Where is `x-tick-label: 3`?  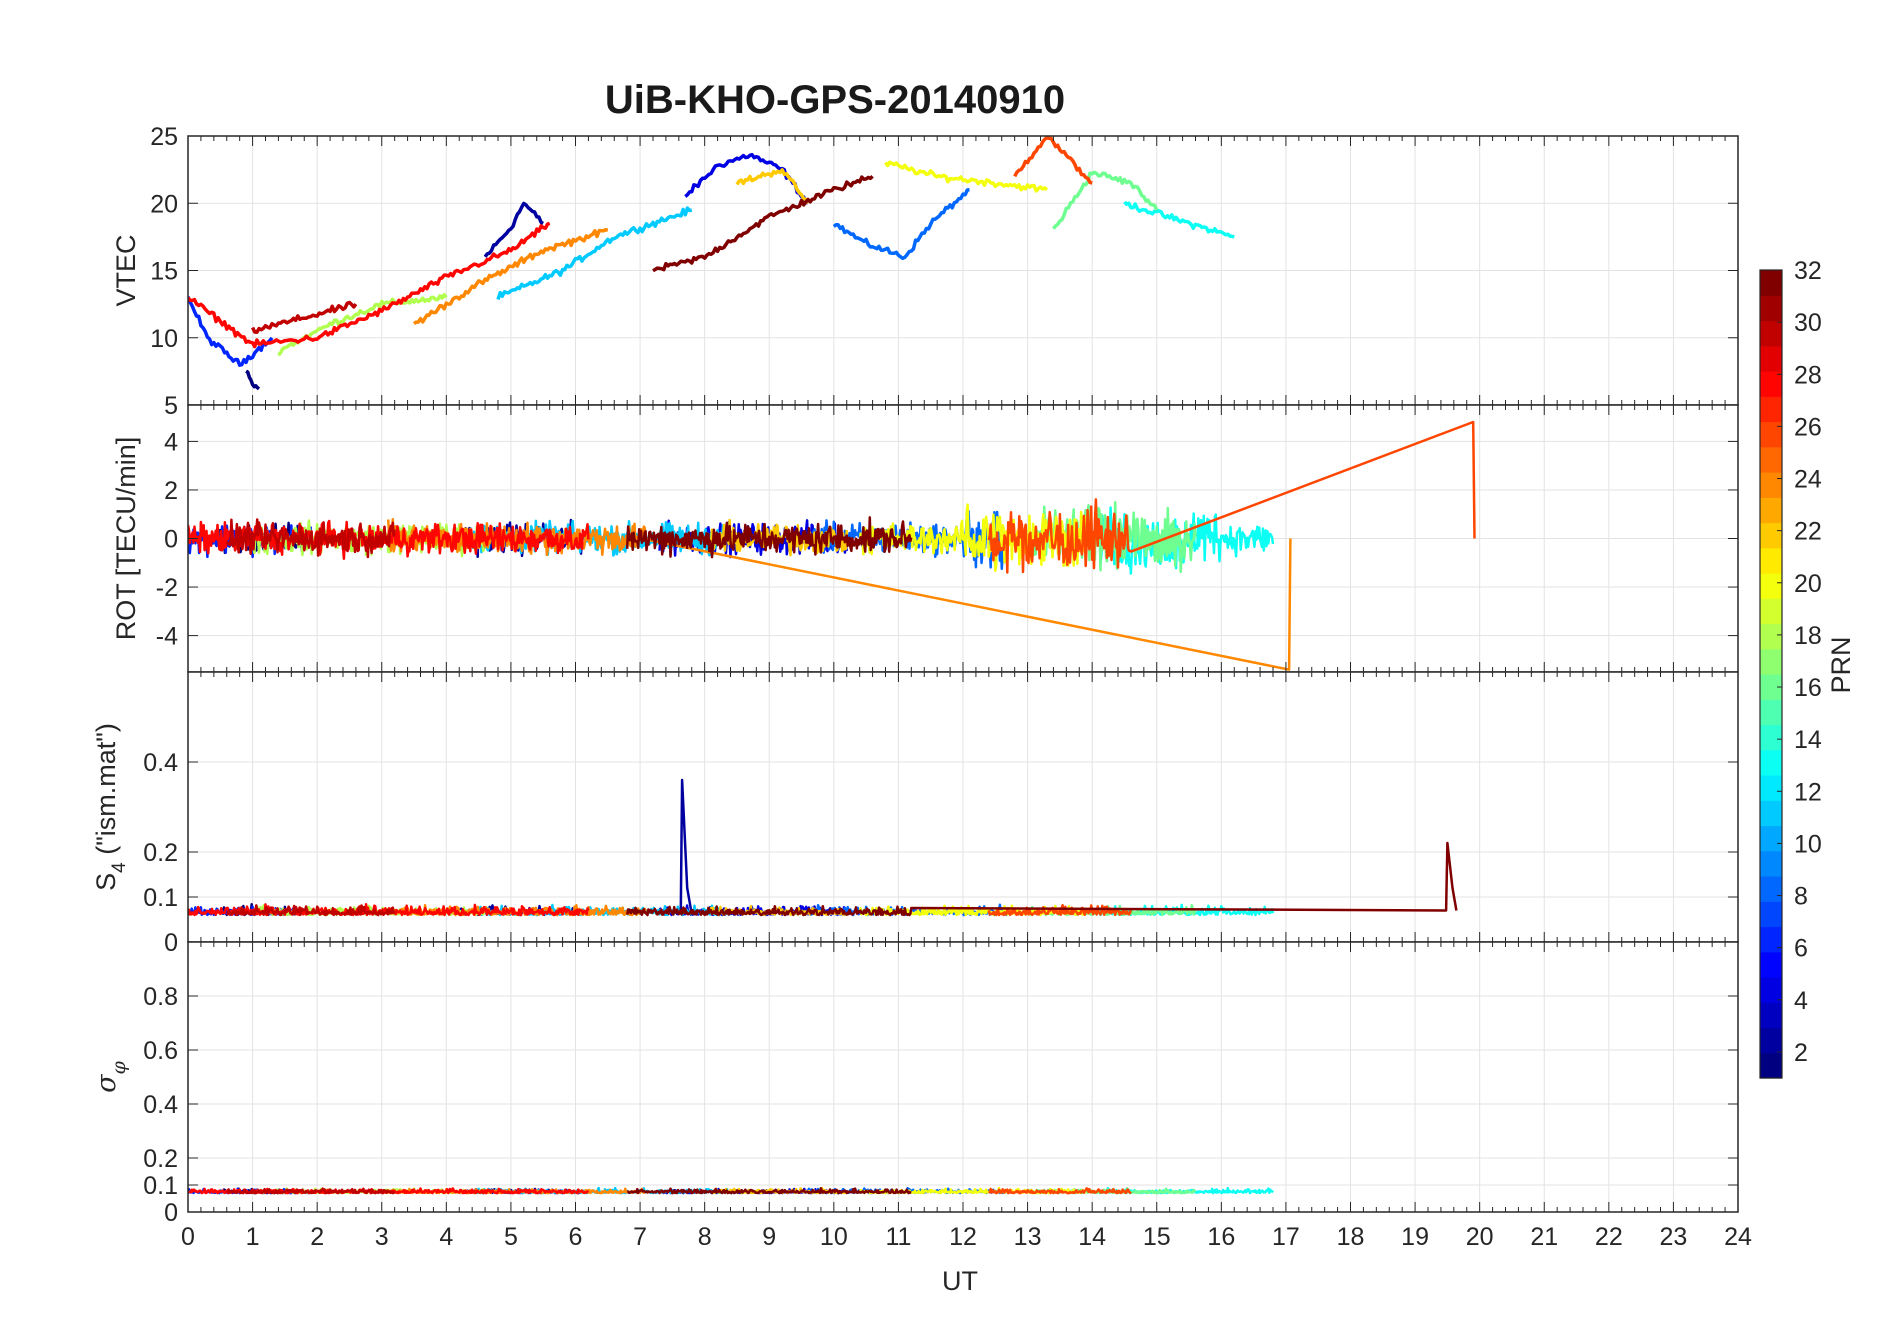 x-tick-label: 3 is located at coordinates (382, 1237).